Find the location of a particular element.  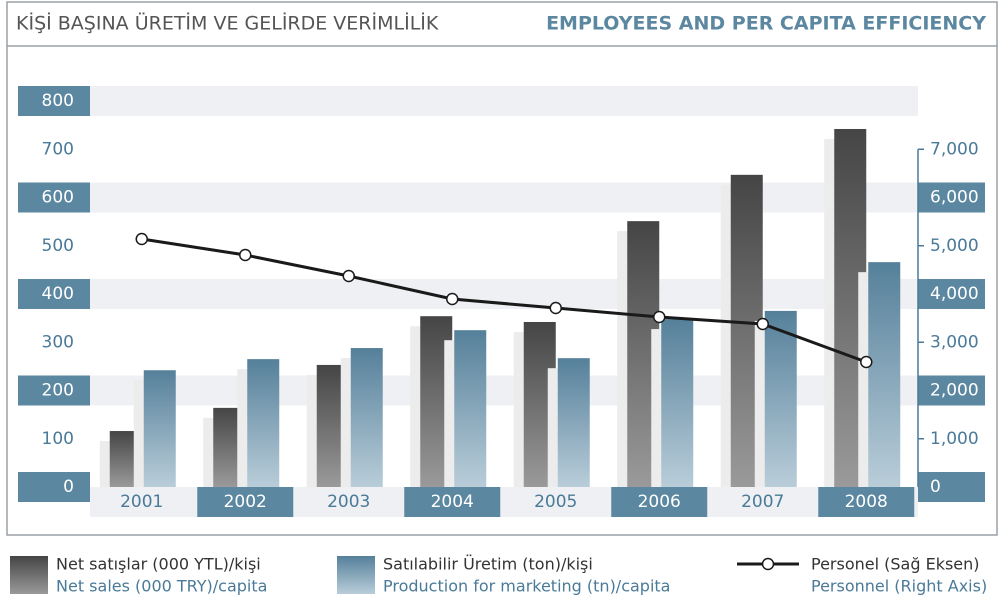

x-tick-label: 2002 is located at coordinates (245, 502).